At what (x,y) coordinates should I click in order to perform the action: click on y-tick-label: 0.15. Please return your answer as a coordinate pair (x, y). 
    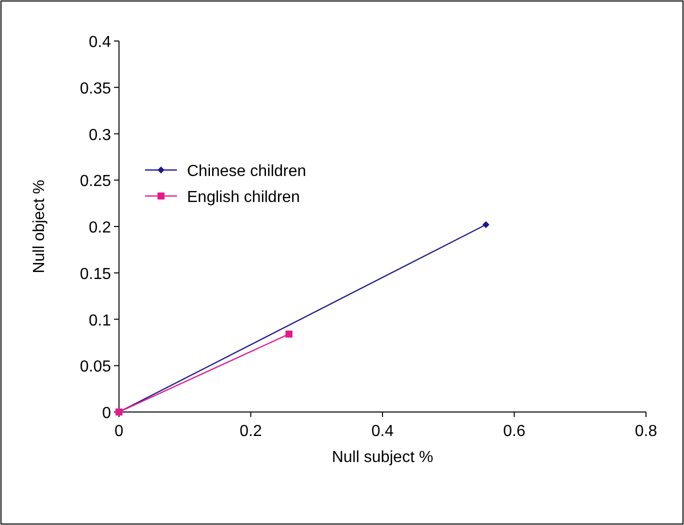
    Looking at the image, I should click on (96, 274).